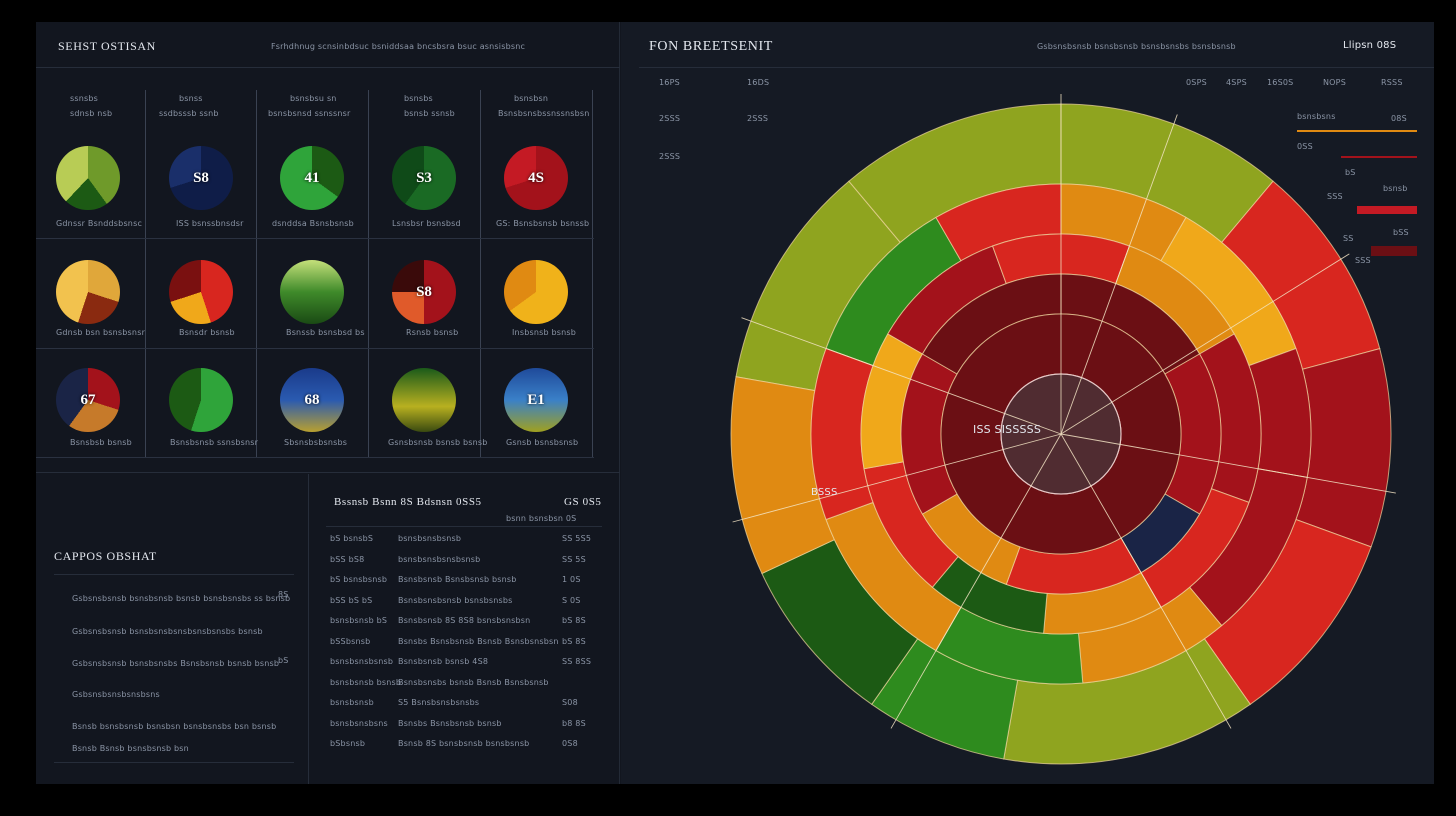 This screenshot has width=1456, height=816. I want to click on card-header: bsnsbsn, so click(531, 98).